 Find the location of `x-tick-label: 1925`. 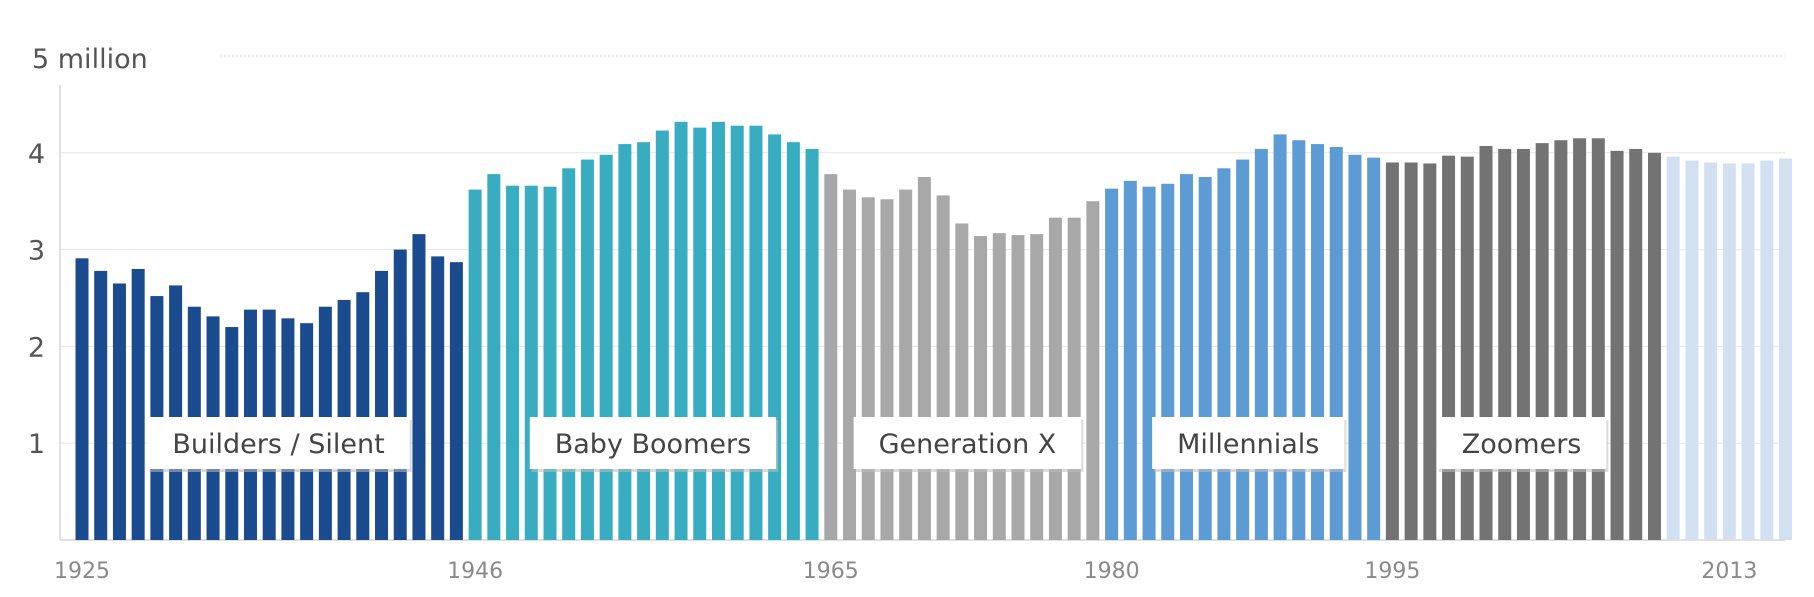

x-tick-label: 1925 is located at coordinates (82, 571).